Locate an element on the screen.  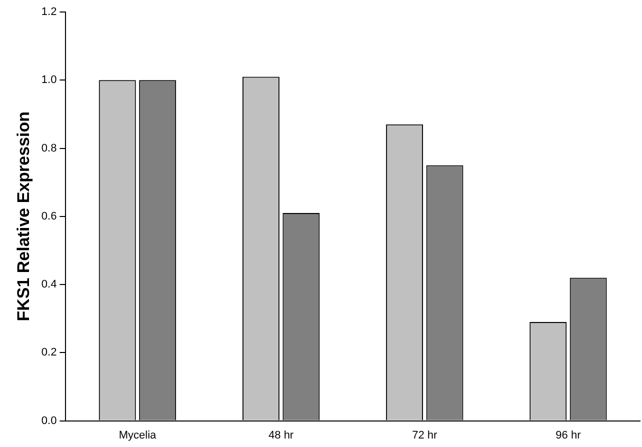
x-tick-label: 72 hr is located at coordinates (425, 435).